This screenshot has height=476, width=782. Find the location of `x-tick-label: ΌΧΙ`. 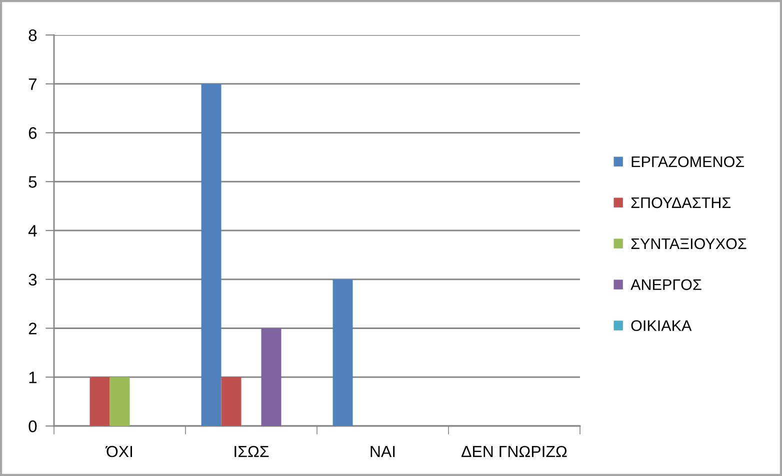

x-tick-label: ΌΧΙ is located at coordinates (118, 452).